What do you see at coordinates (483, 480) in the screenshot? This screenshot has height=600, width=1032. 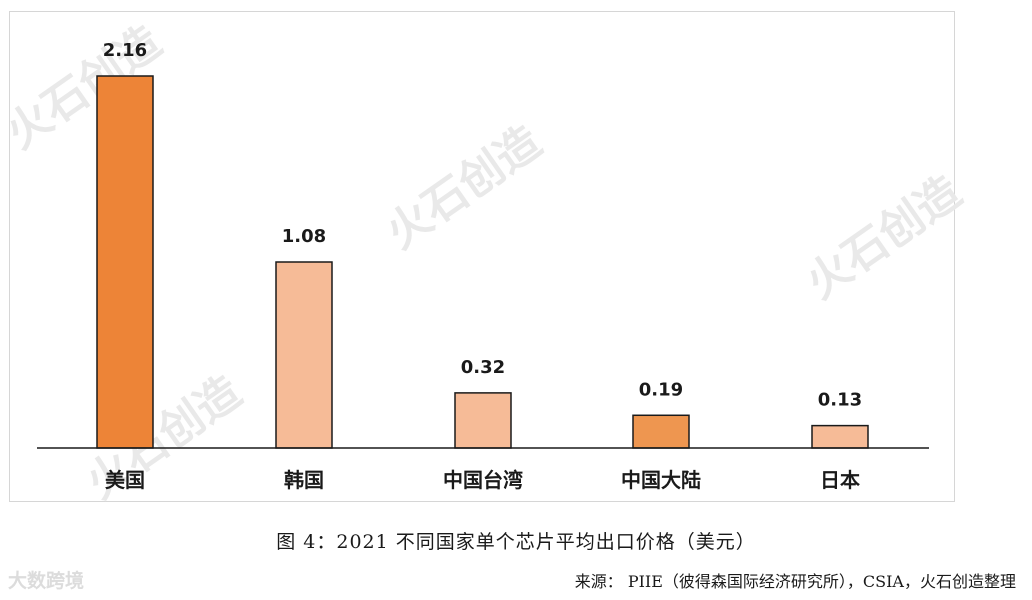 I see `category-label-2: 中国台湾` at bounding box center [483, 480].